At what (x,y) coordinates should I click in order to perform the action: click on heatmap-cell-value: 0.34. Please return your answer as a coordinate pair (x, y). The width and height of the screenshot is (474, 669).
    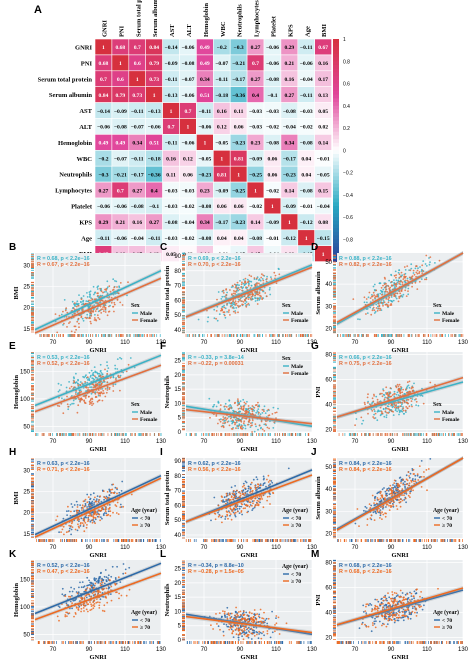
    Looking at the image, I should click on (289, 144).